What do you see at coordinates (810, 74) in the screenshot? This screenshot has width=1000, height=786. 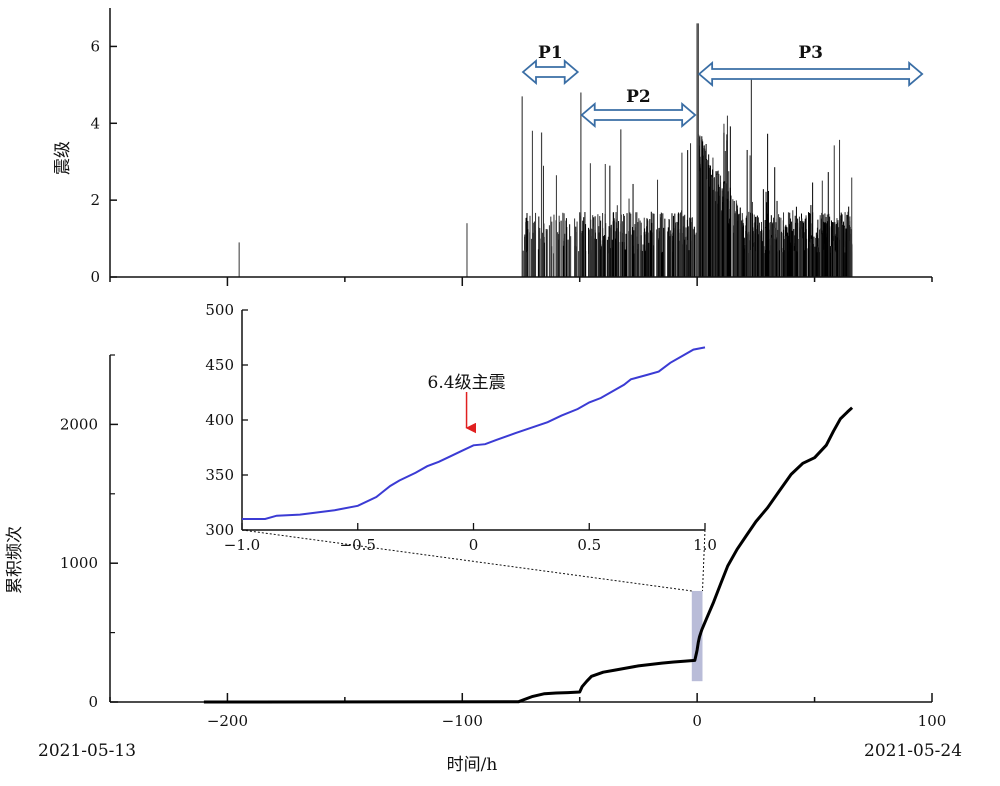 I see `period-arrow-p3` at bounding box center [810, 74].